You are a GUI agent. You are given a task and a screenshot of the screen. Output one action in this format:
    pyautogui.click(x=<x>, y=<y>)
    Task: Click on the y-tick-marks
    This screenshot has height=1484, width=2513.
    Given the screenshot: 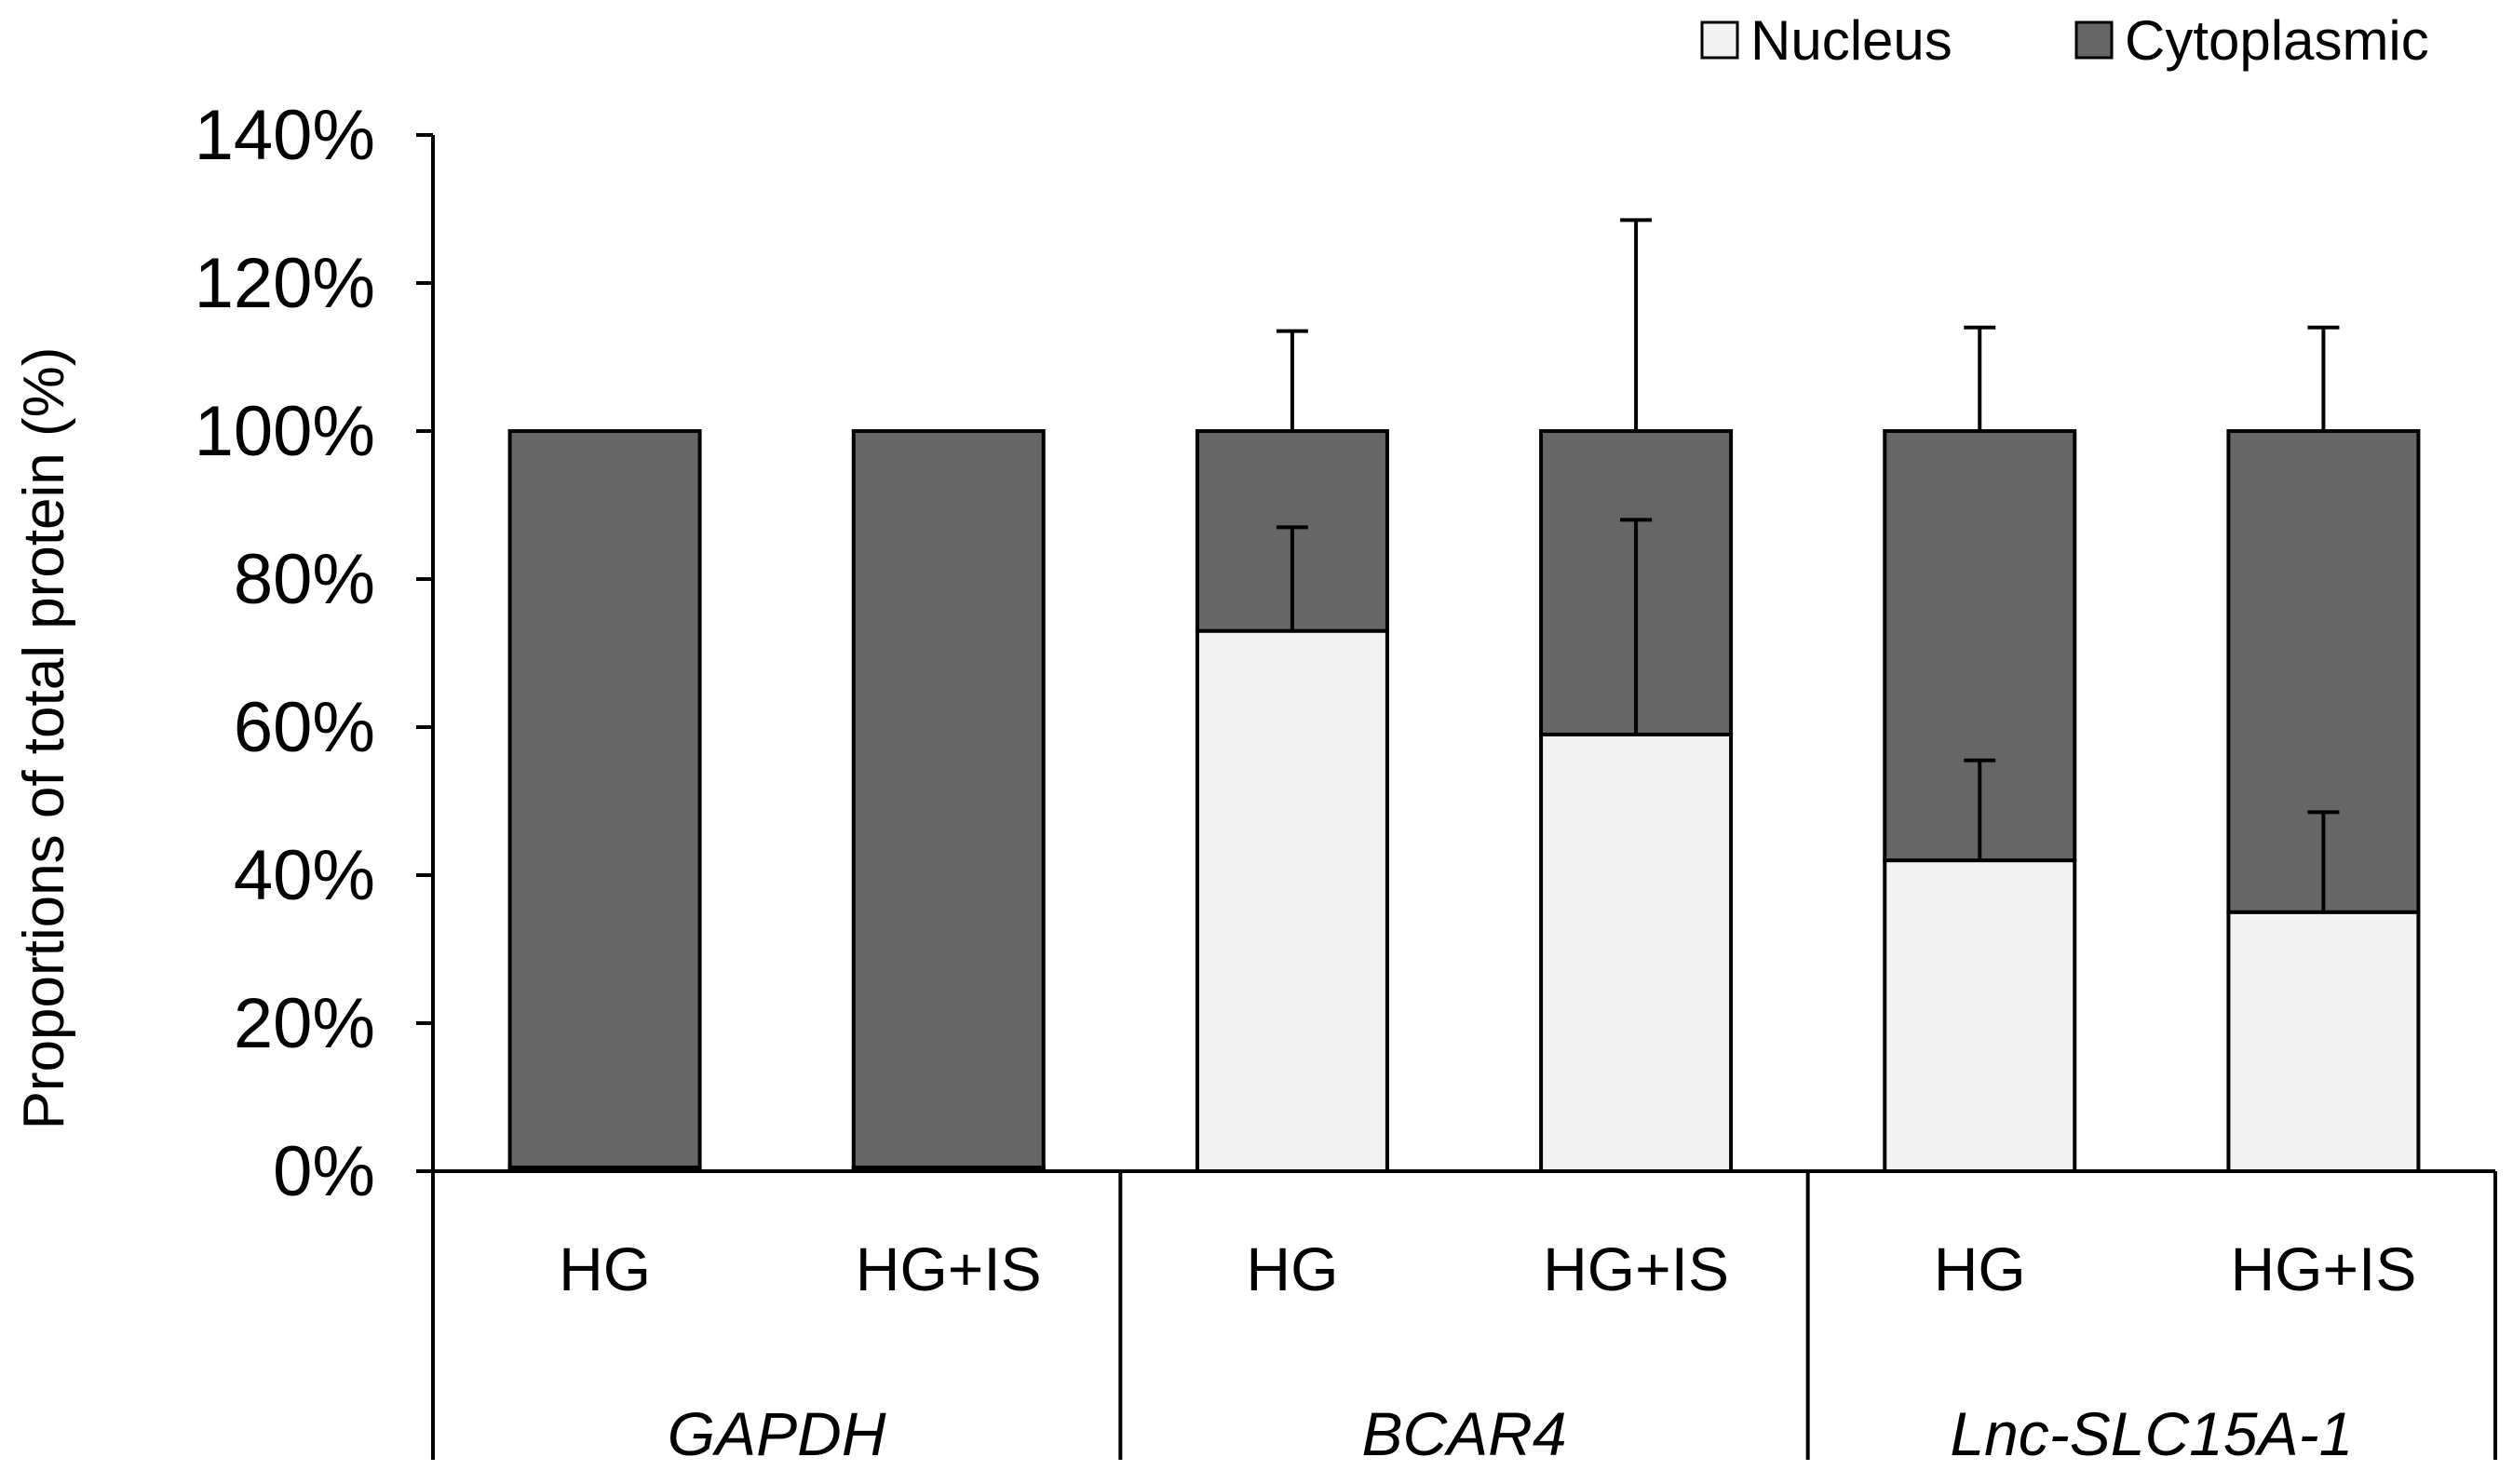 What is the action you would take?
    pyautogui.click(x=424, y=653)
    